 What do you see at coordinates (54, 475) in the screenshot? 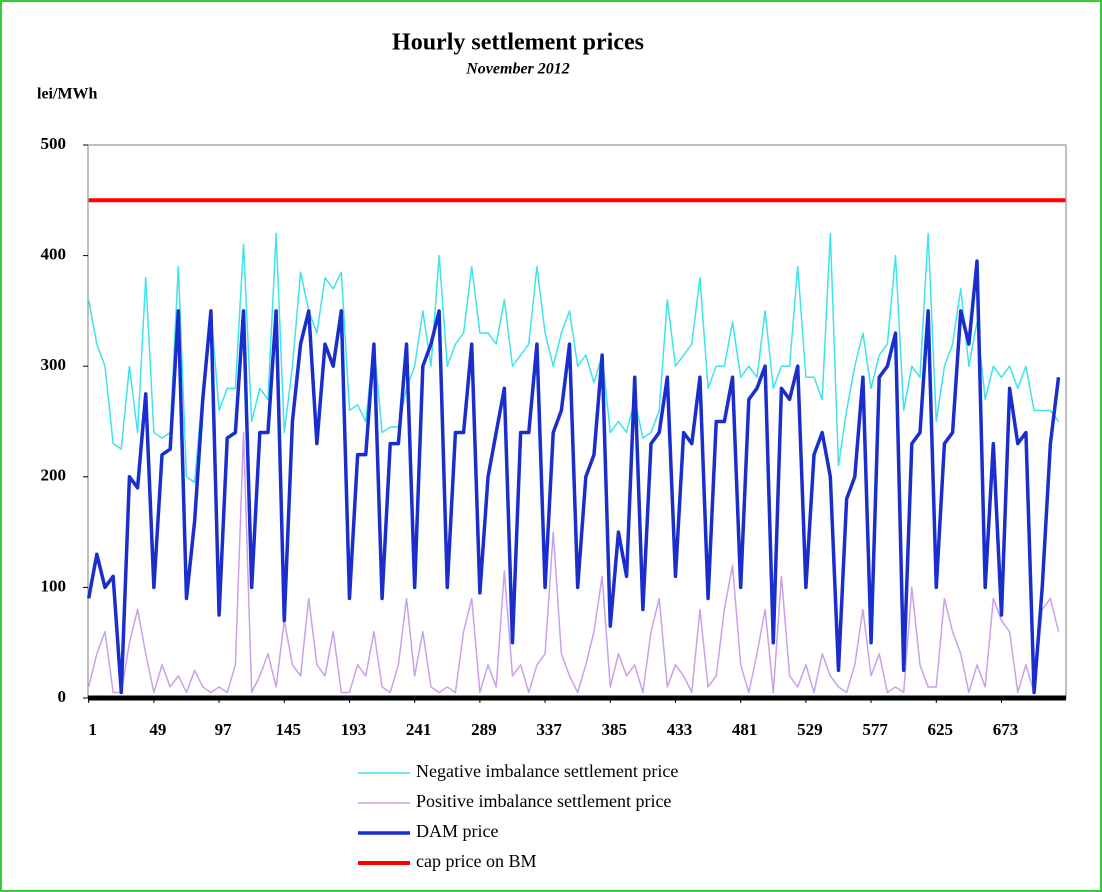
I see `y-tick-label: 200` at bounding box center [54, 475].